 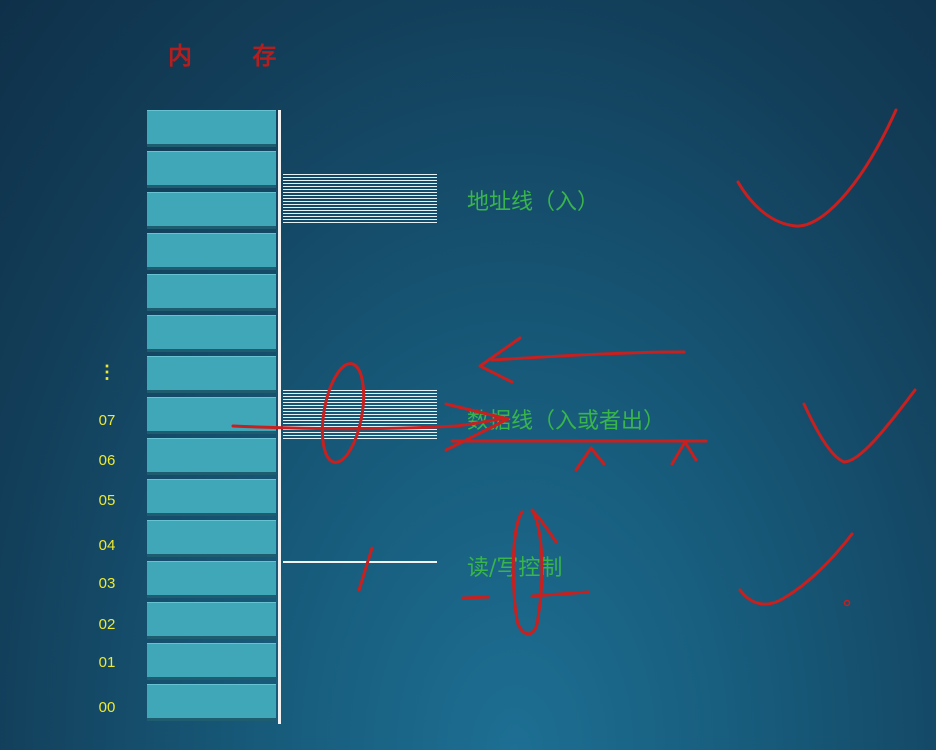 What do you see at coordinates (360, 562) in the screenshot?
I see `control-line` at bounding box center [360, 562].